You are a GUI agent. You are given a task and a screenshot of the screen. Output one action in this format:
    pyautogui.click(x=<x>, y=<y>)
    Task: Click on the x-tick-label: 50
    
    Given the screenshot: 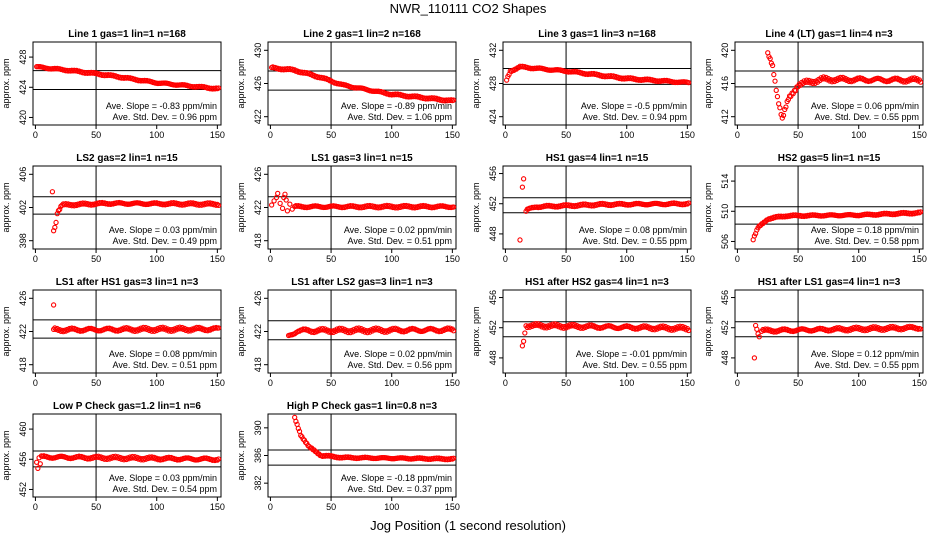 What is the action you would take?
    pyautogui.click(x=96, y=259)
    